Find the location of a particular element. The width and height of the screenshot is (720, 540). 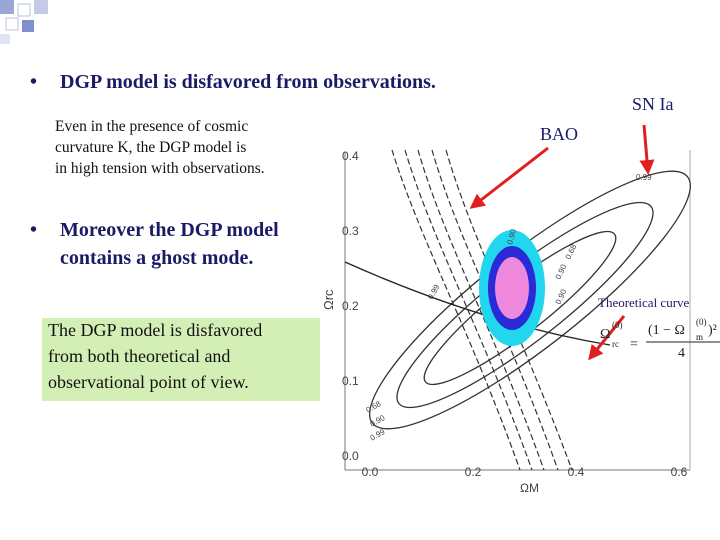

x-tick-label: 0.2 is located at coordinates (473, 472).